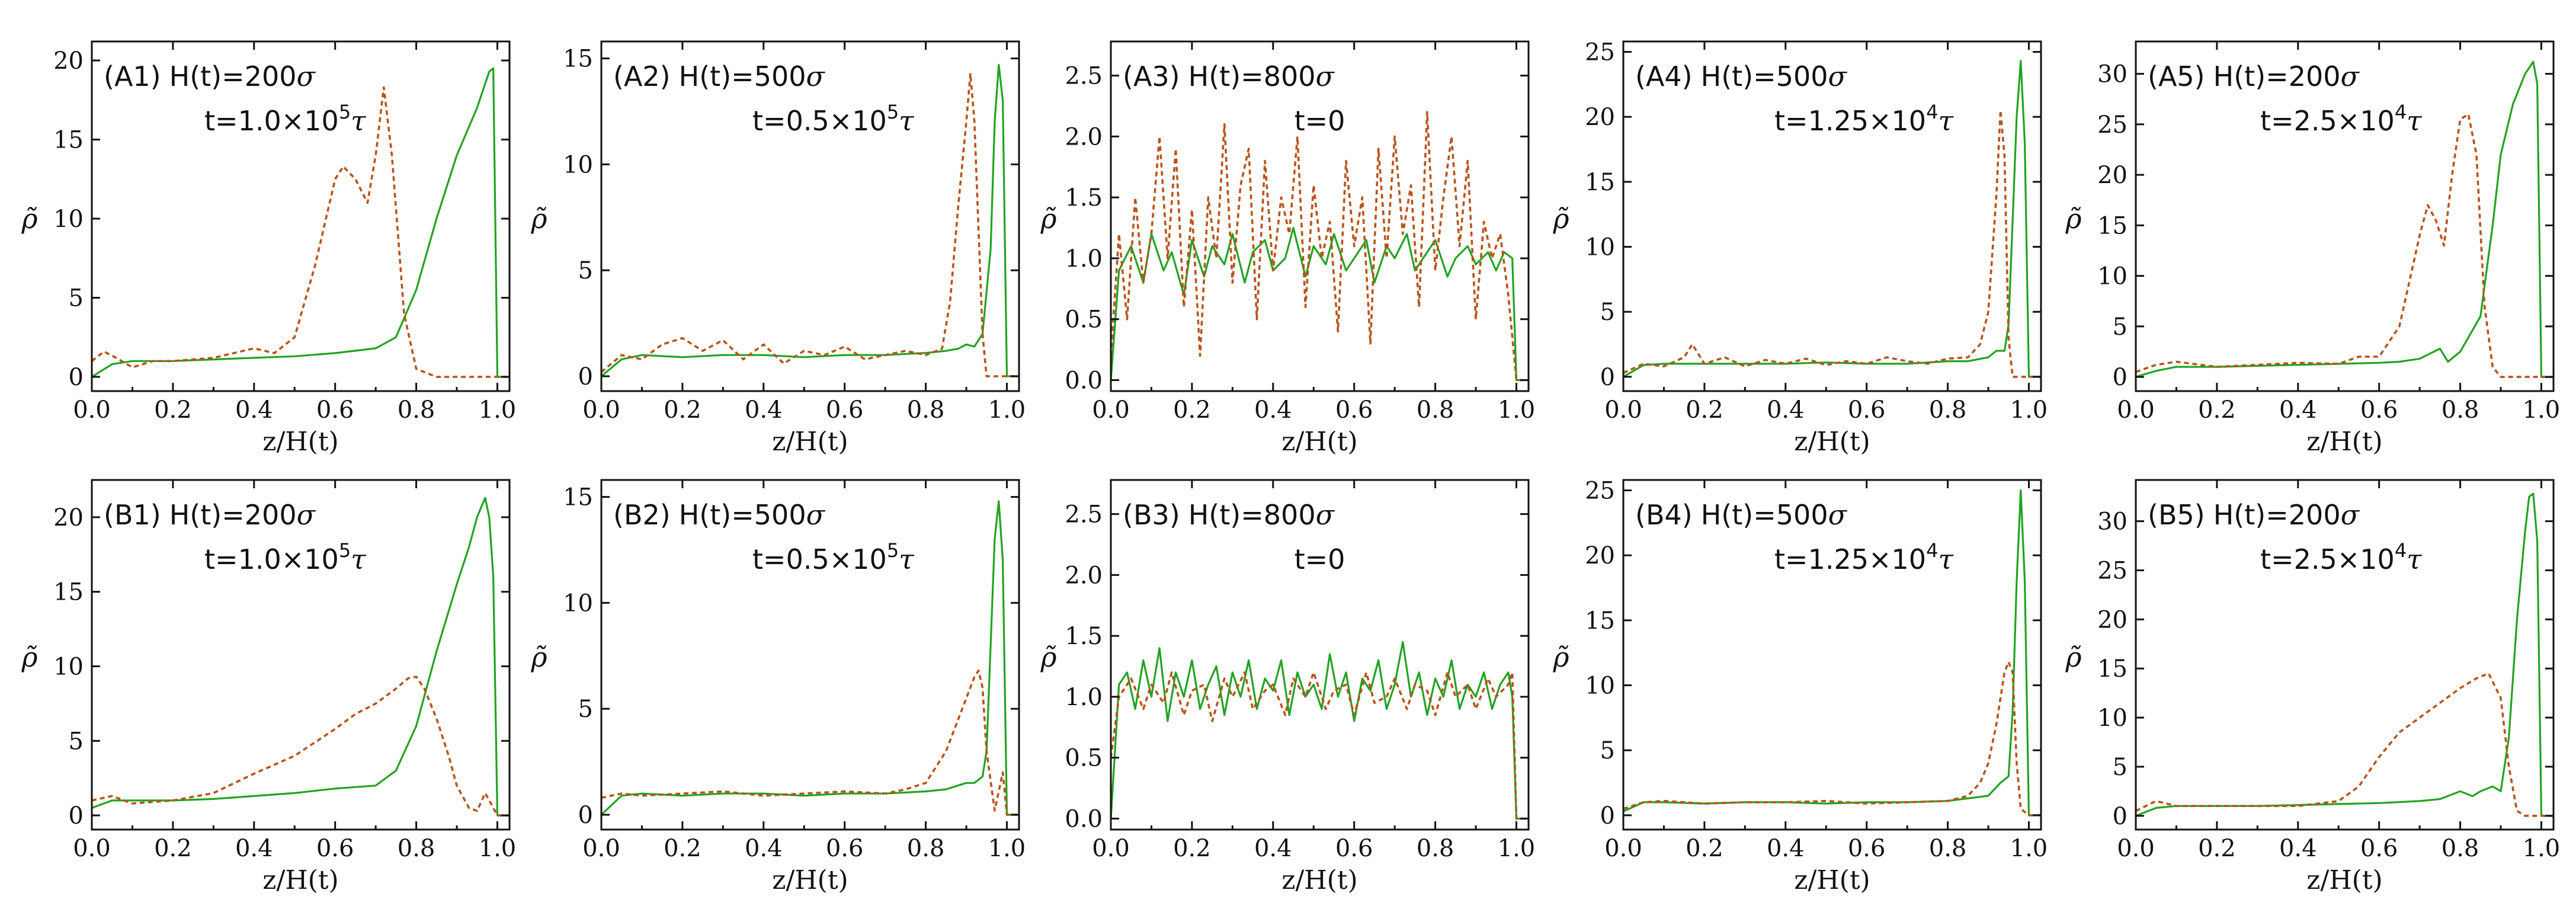 The image size is (2576, 922). I want to click on y-tick-label: 1.0, so click(1084, 697).